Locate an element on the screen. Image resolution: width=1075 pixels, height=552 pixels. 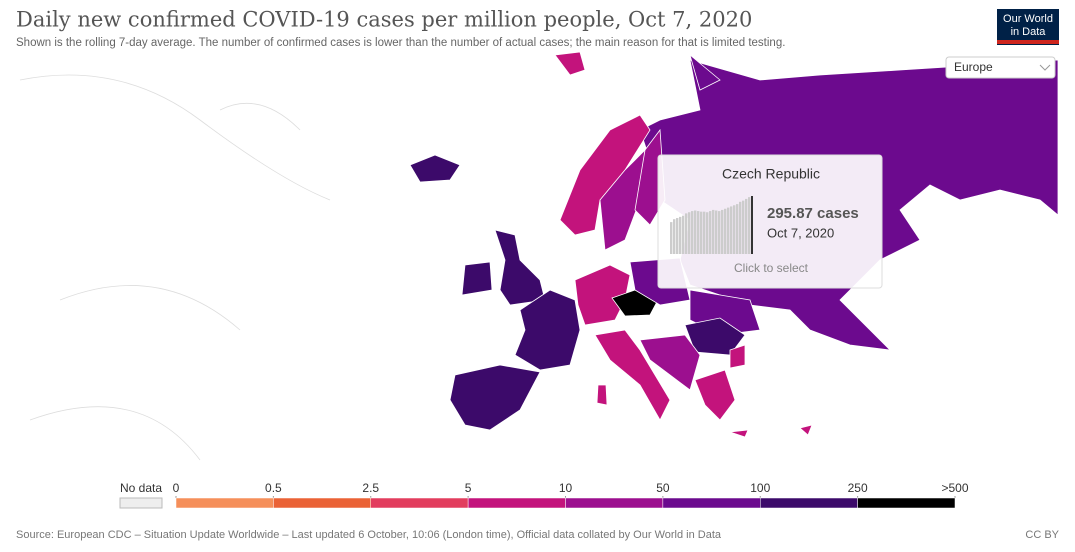
tooltip-date: Oct 7, 2020 is located at coordinates (800, 232).